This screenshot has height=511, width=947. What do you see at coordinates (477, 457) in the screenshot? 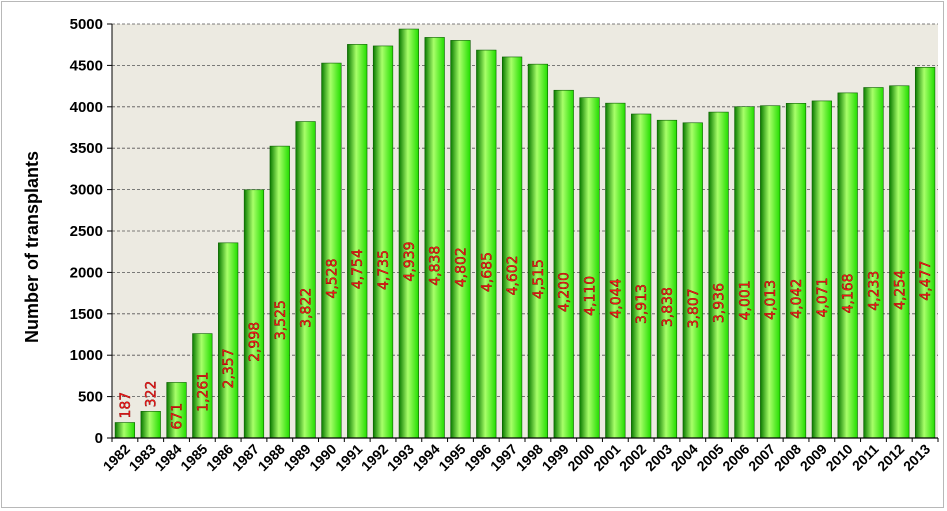
I see `x-tick-label: 1996` at bounding box center [477, 457].